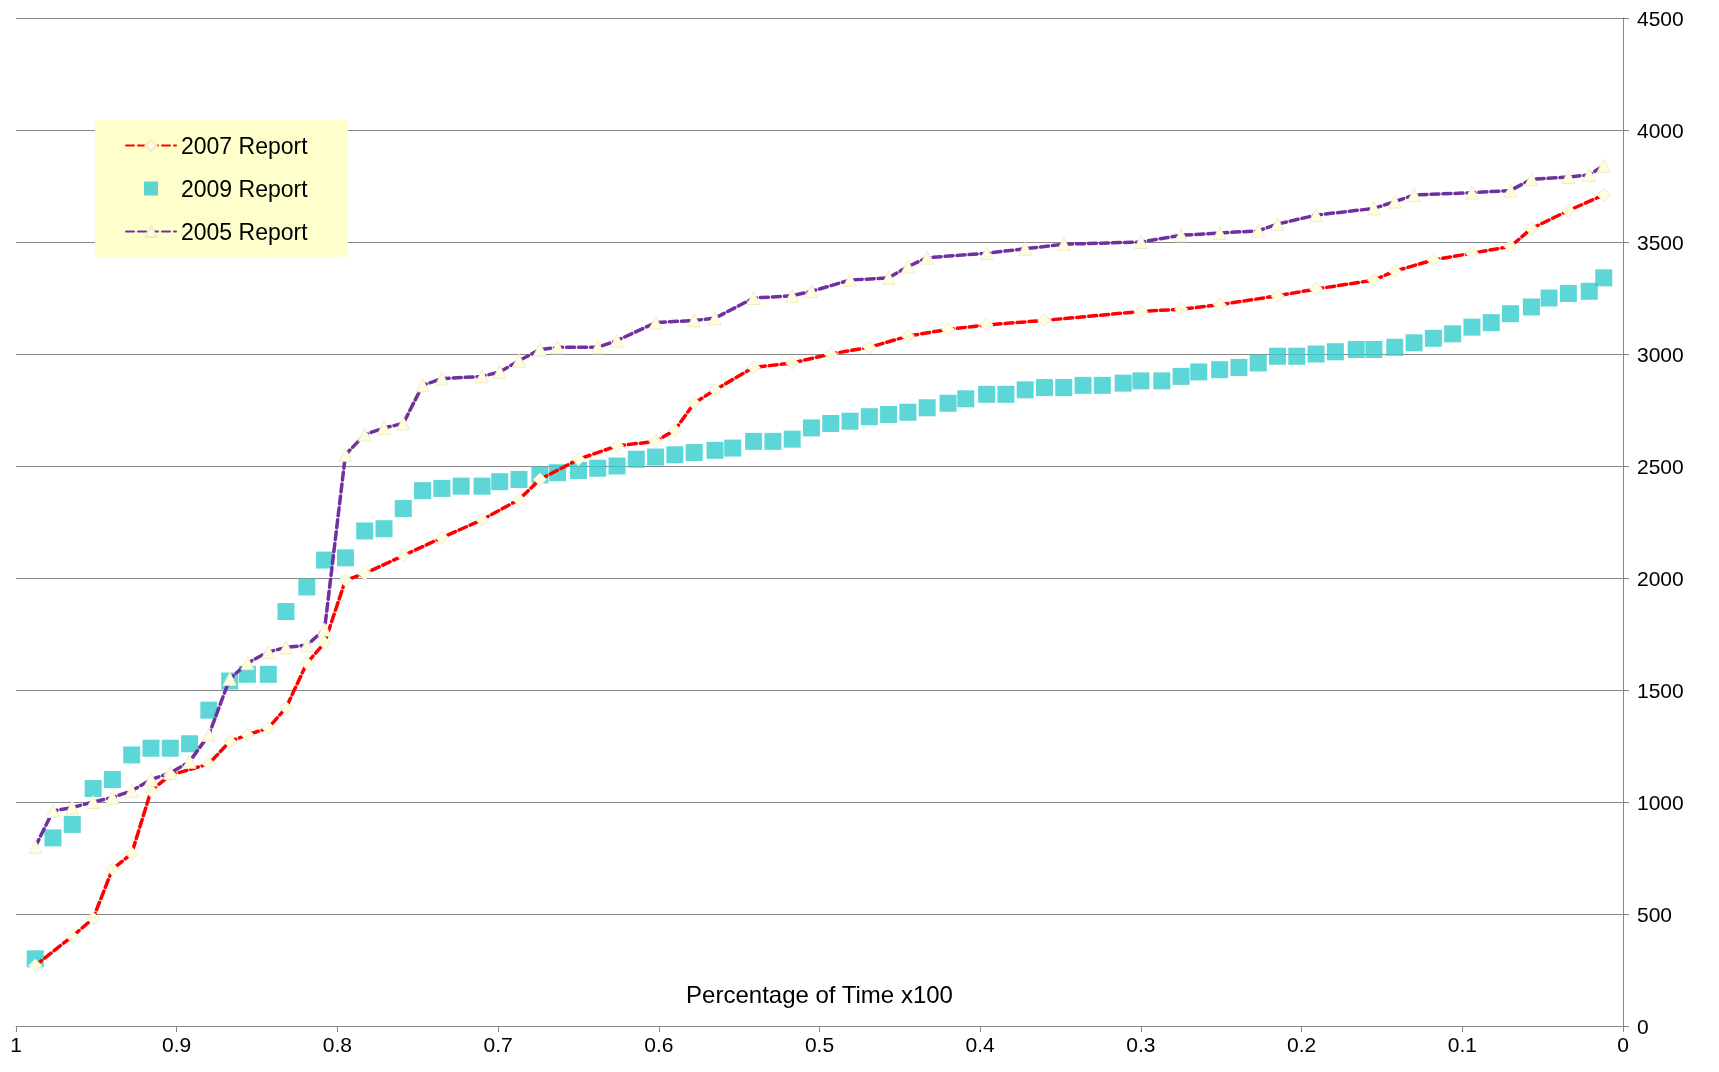 Image resolution: width=1719 pixels, height=1072 pixels. Describe the element at coordinates (819, 994) in the screenshot. I see `x-axis-title: Percentage of Time x100` at that location.